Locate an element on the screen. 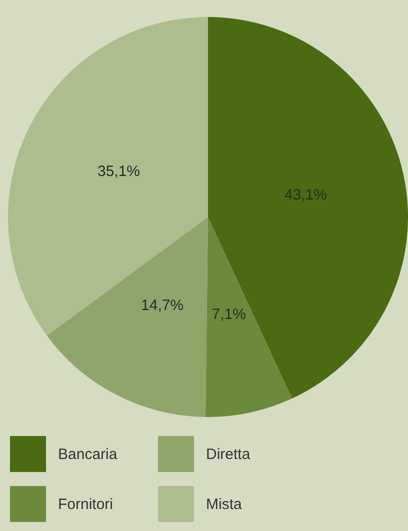 The height and width of the screenshot is (531, 408). legend-label: Diretta is located at coordinates (228, 454).